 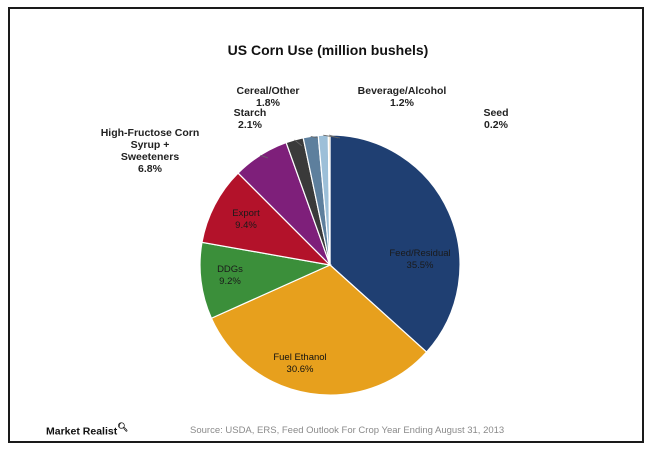 What do you see at coordinates (150, 169) in the screenshot?
I see `value-high-fructose-corn-syrup-sweeteners: 6.8%` at bounding box center [150, 169].